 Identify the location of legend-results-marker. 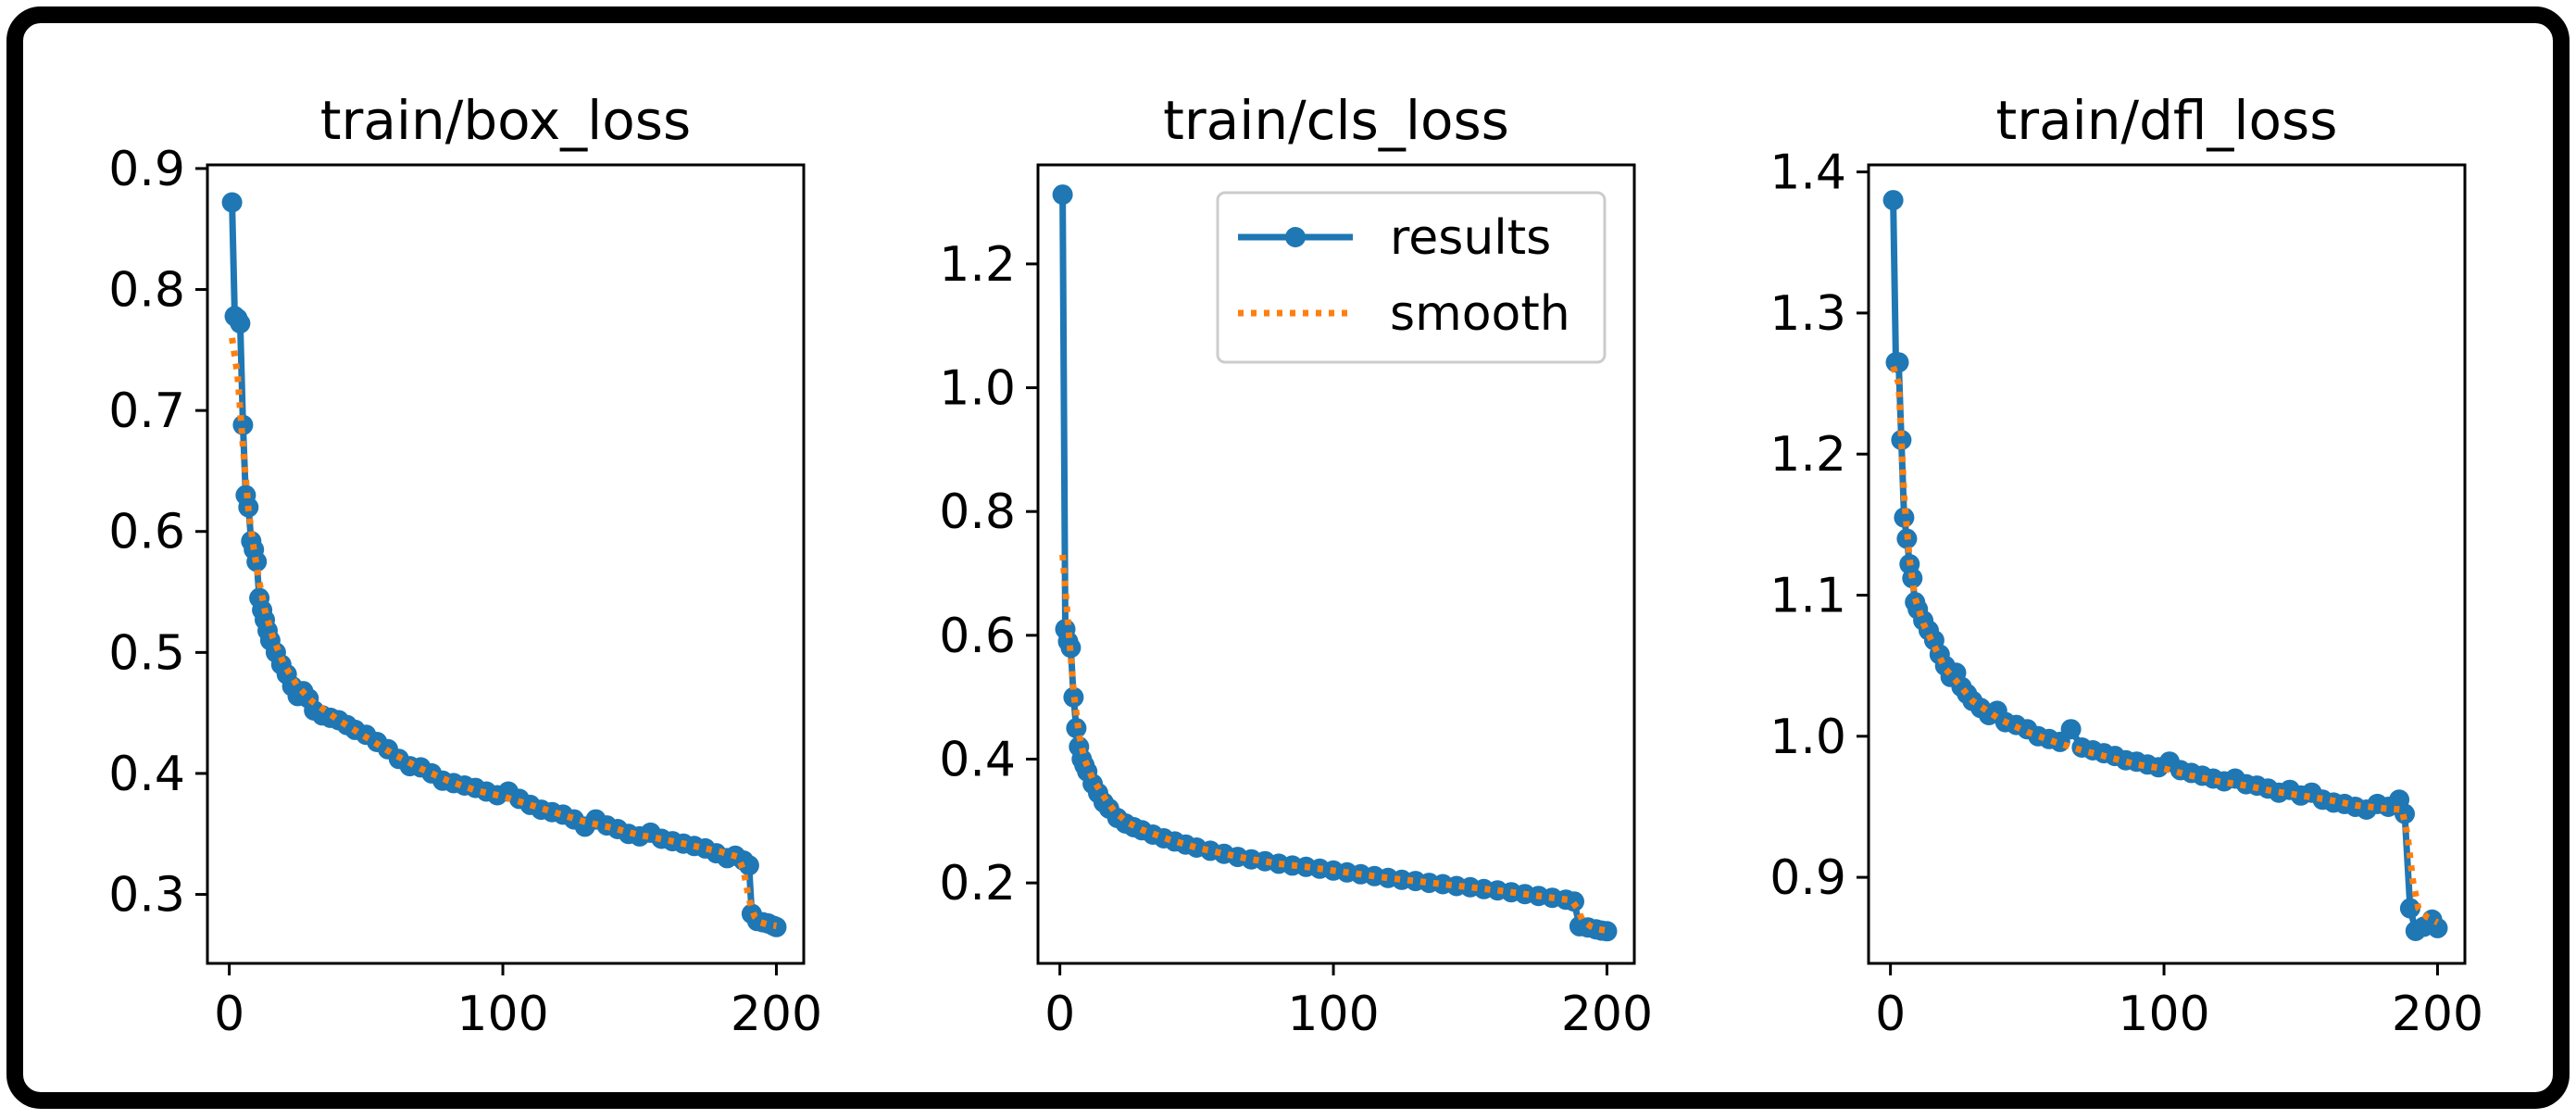
(1295, 237).